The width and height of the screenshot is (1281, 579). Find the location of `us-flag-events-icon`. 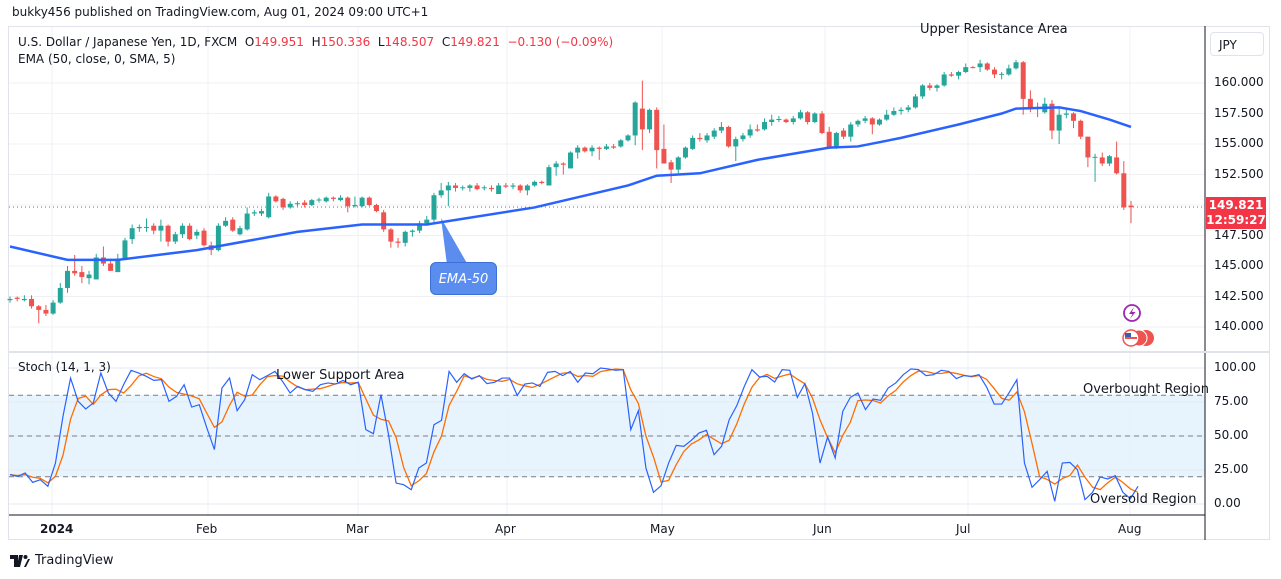

us-flag-events-icon is located at coordinates (1138, 338).